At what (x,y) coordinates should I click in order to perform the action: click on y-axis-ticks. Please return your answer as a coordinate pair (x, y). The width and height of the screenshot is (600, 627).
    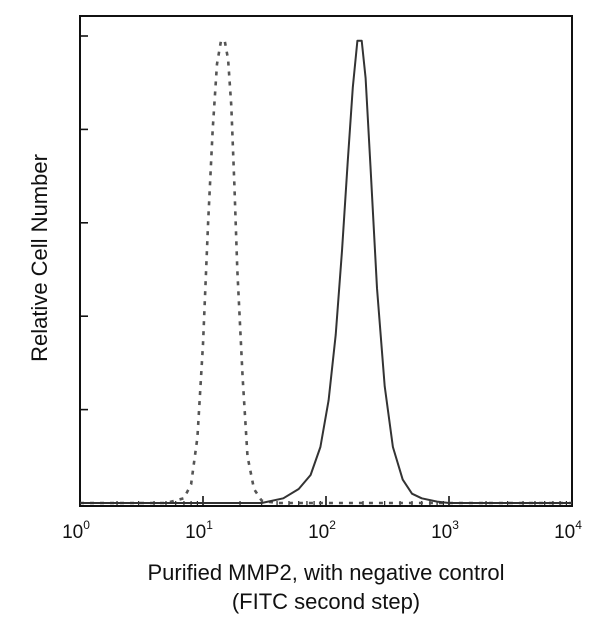
    Looking at the image, I should click on (84, 269).